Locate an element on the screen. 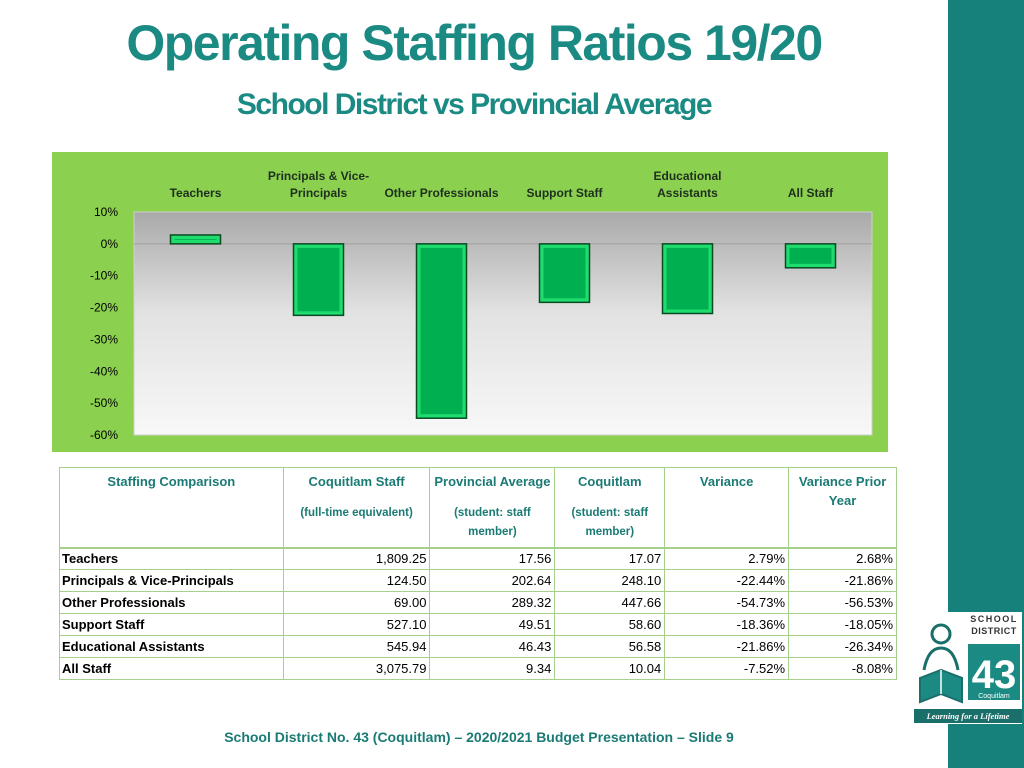  cell-variance-prior: -26.34% is located at coordinates (842, 646).